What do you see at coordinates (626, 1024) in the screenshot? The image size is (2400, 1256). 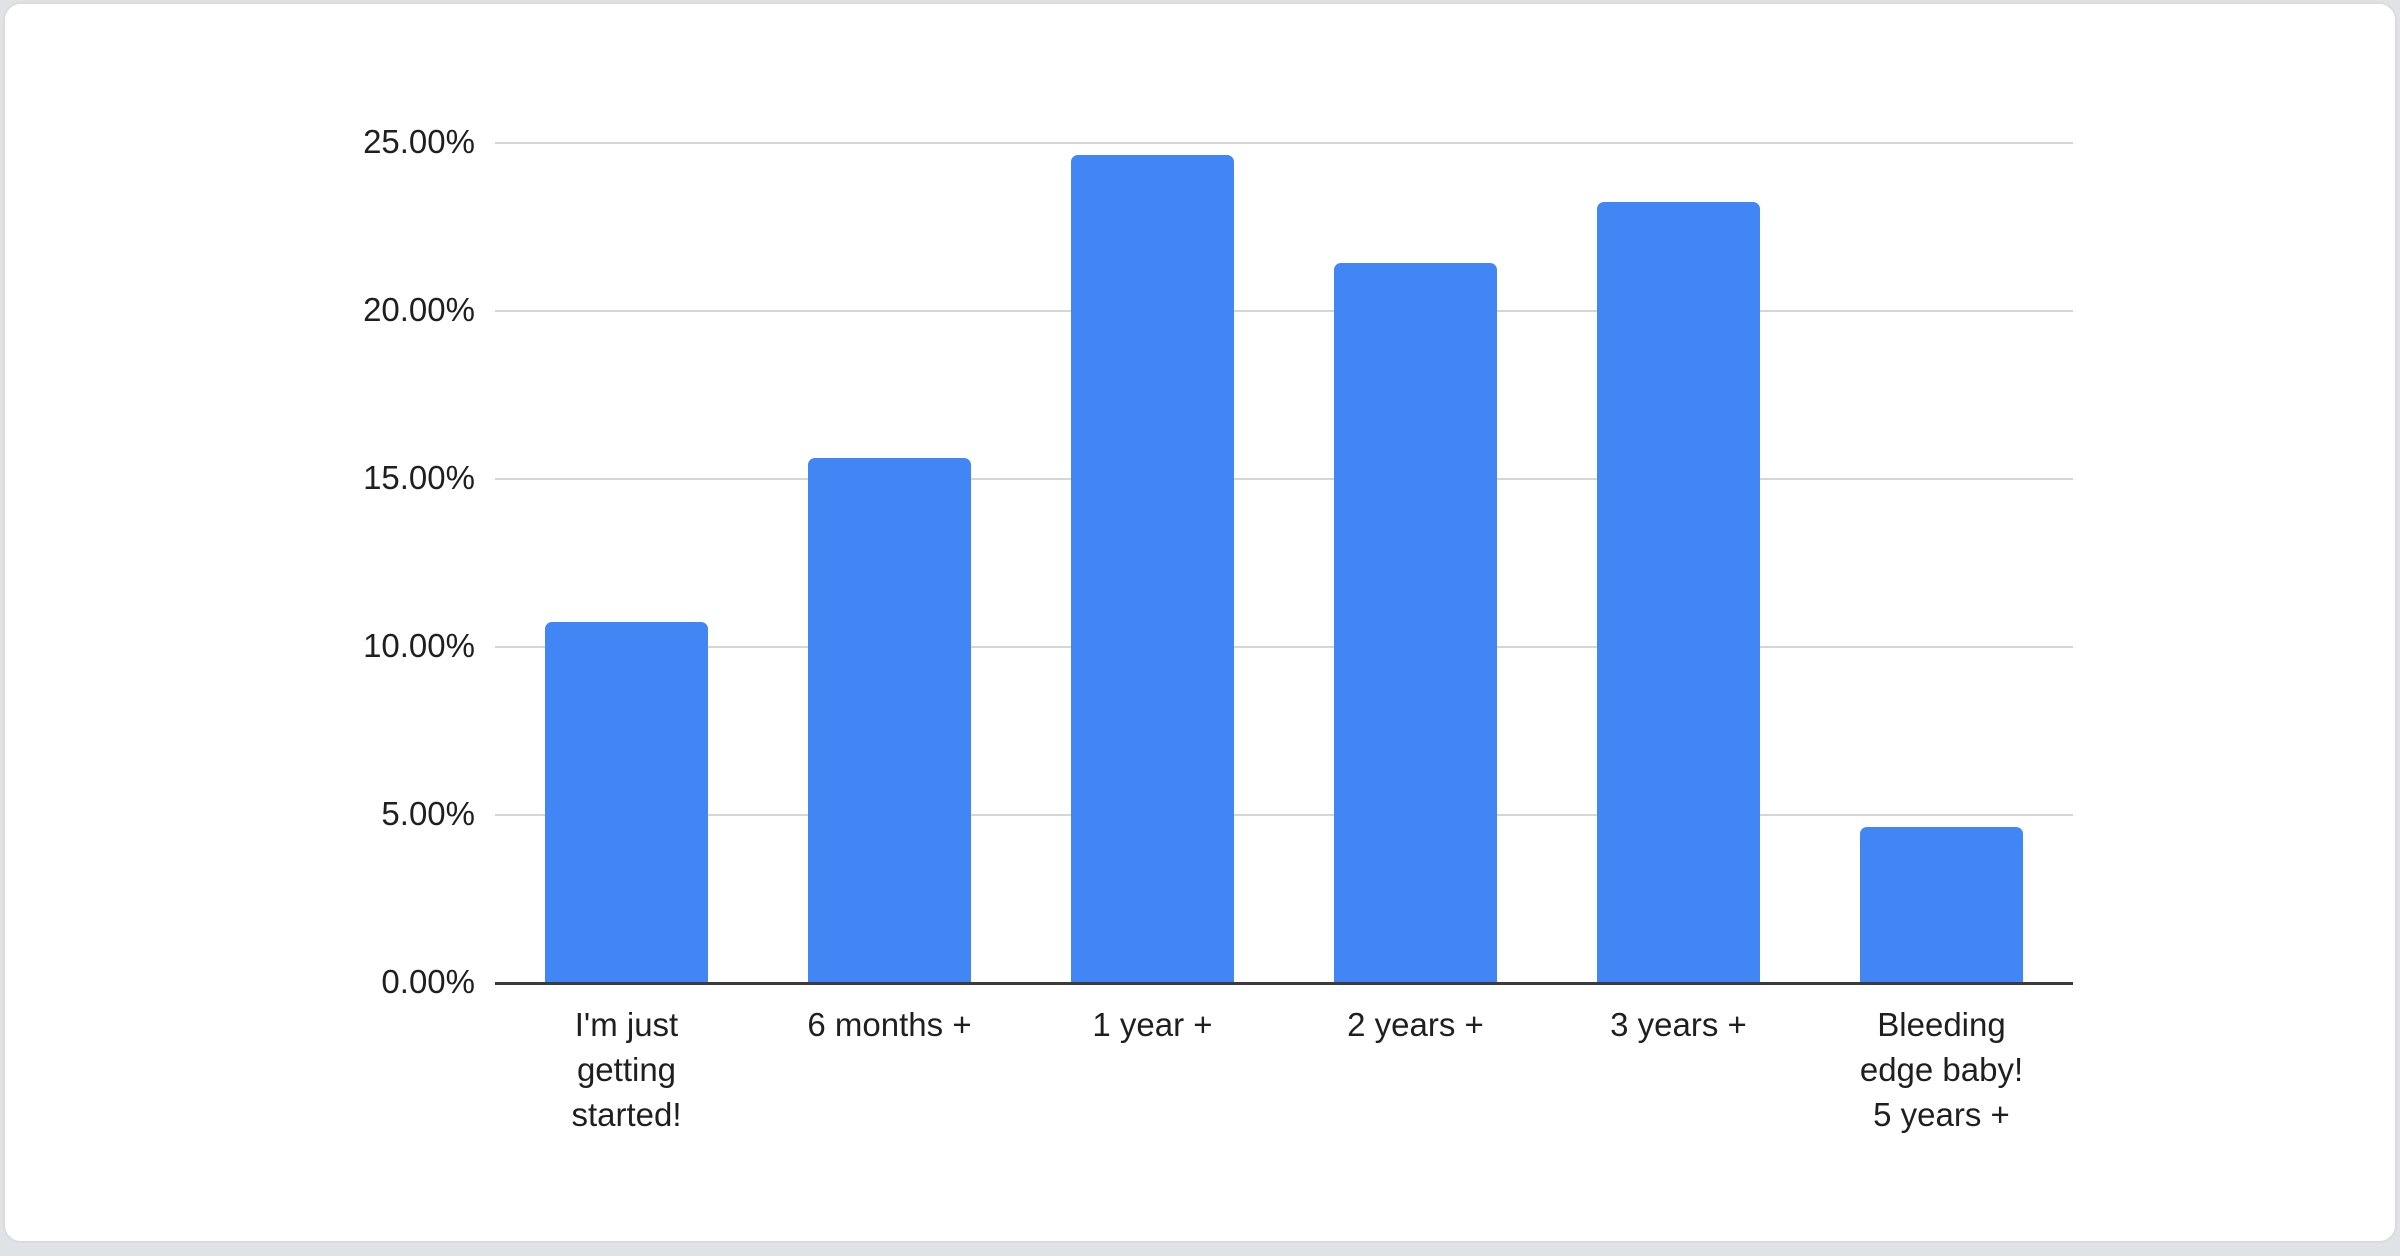 I see `x-tick-label-line: I'm just` at bounding box center [626, 1024].